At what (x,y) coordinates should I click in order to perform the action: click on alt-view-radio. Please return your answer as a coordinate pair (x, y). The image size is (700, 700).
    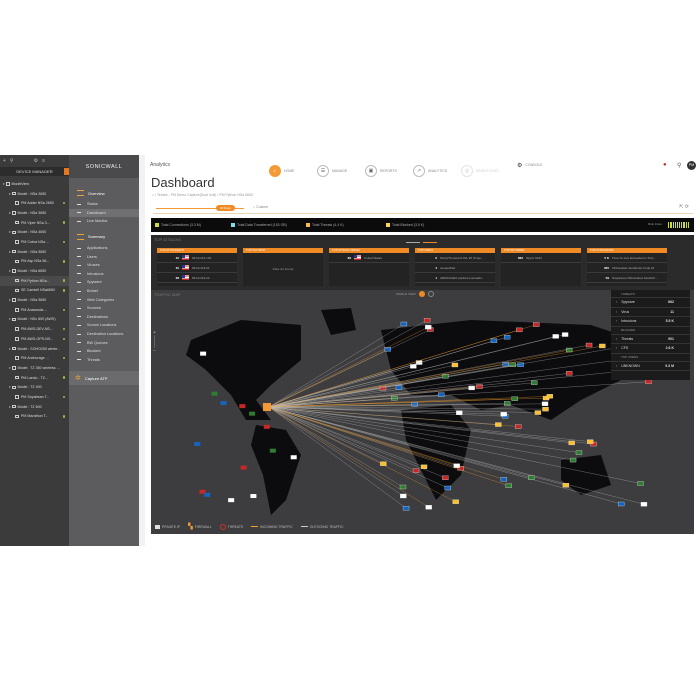
    Looking at the image, I should click on (430, 294).